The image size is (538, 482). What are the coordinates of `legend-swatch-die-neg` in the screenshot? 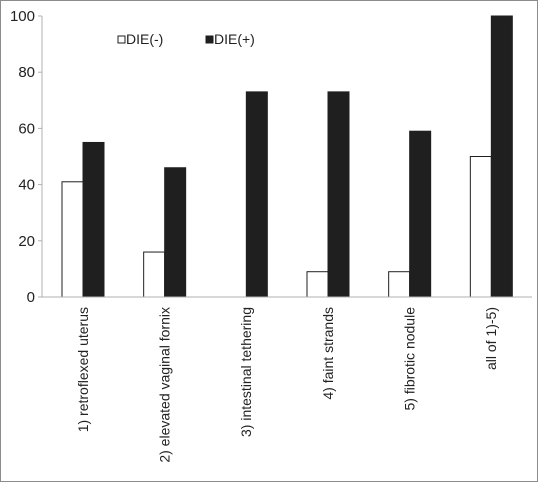 It's located at (121, 39).